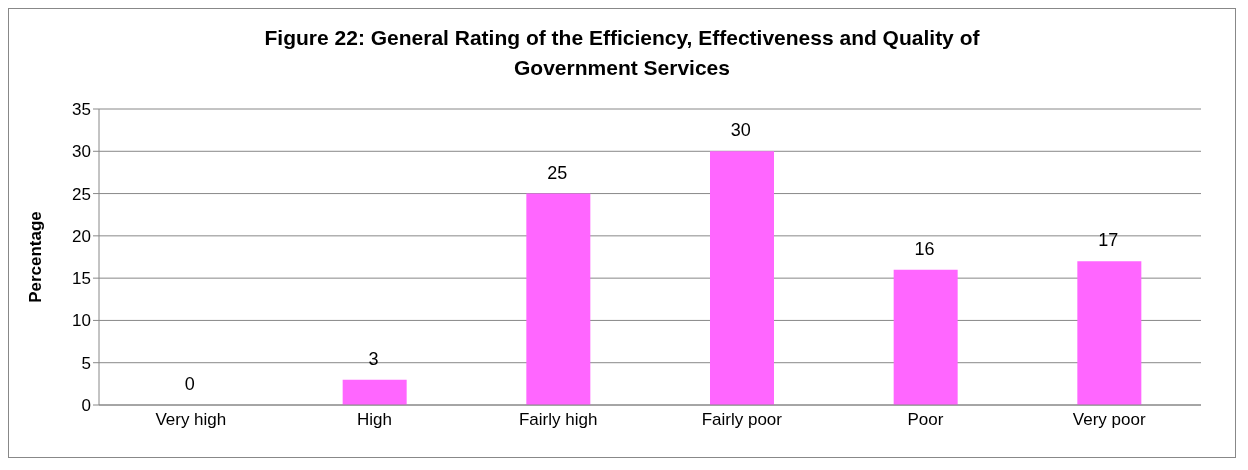 The height and width of the screenshot is (470, 1248). I want to click on x-tick-label: Fairly poor, so click(742, 420).